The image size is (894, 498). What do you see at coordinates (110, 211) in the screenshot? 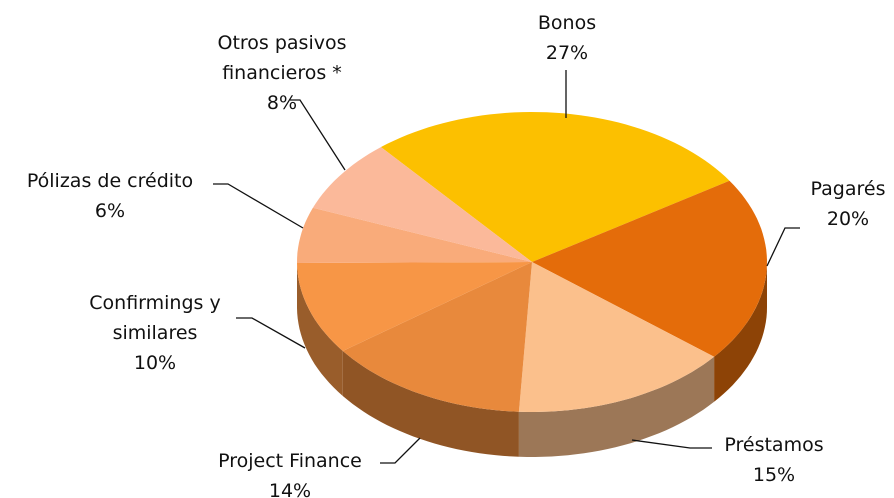
I see `percent: 6%` at bounding box center [110, 211].